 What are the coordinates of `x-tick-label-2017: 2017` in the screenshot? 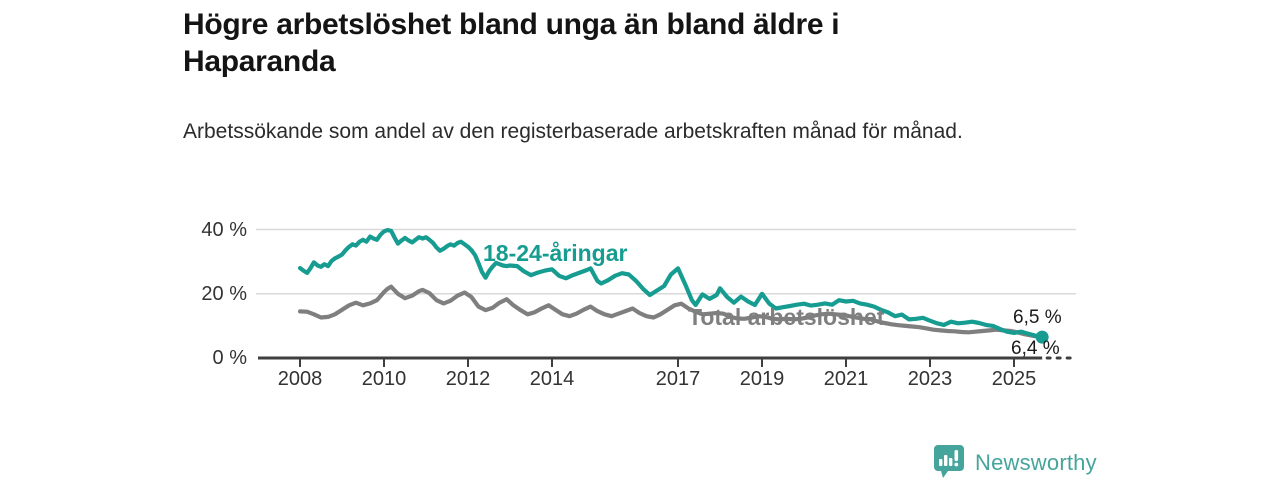 It's located at (678, 379).